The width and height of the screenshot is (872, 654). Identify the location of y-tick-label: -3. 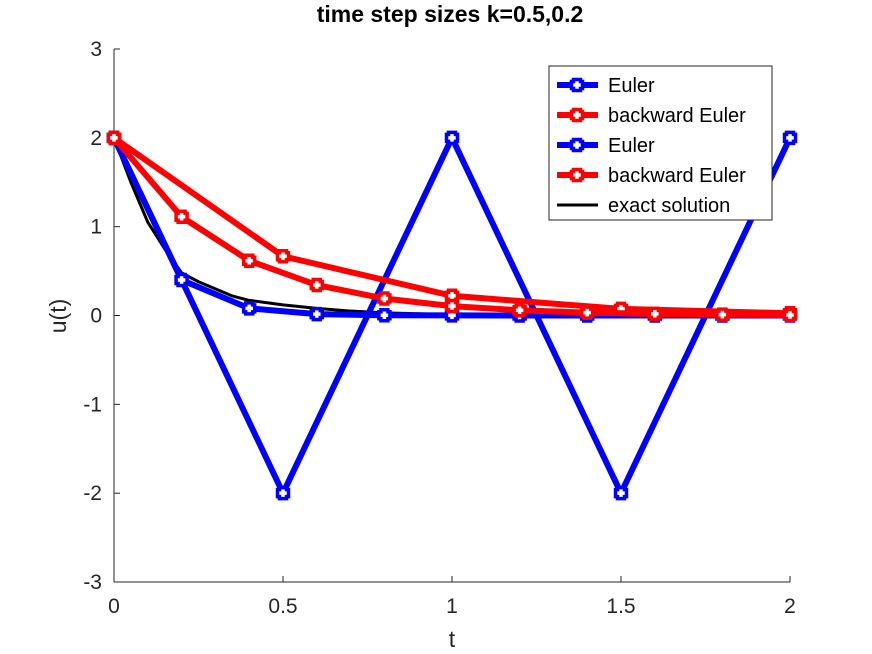
(92, 582).